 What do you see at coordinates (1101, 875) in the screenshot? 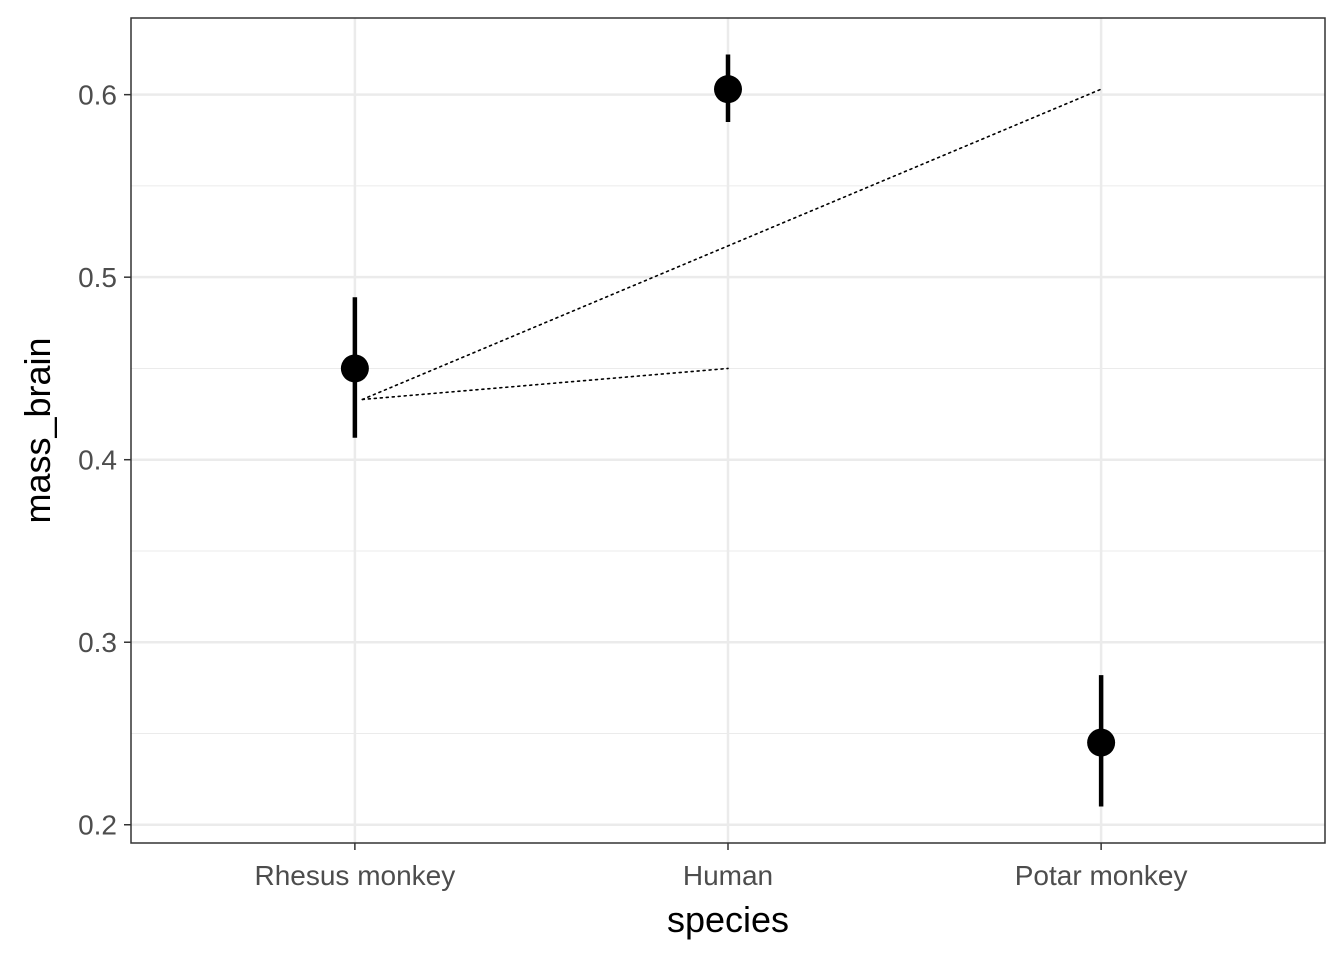
I see `x-tick-label: Potar monkey` at bounding box center [1101, 875].